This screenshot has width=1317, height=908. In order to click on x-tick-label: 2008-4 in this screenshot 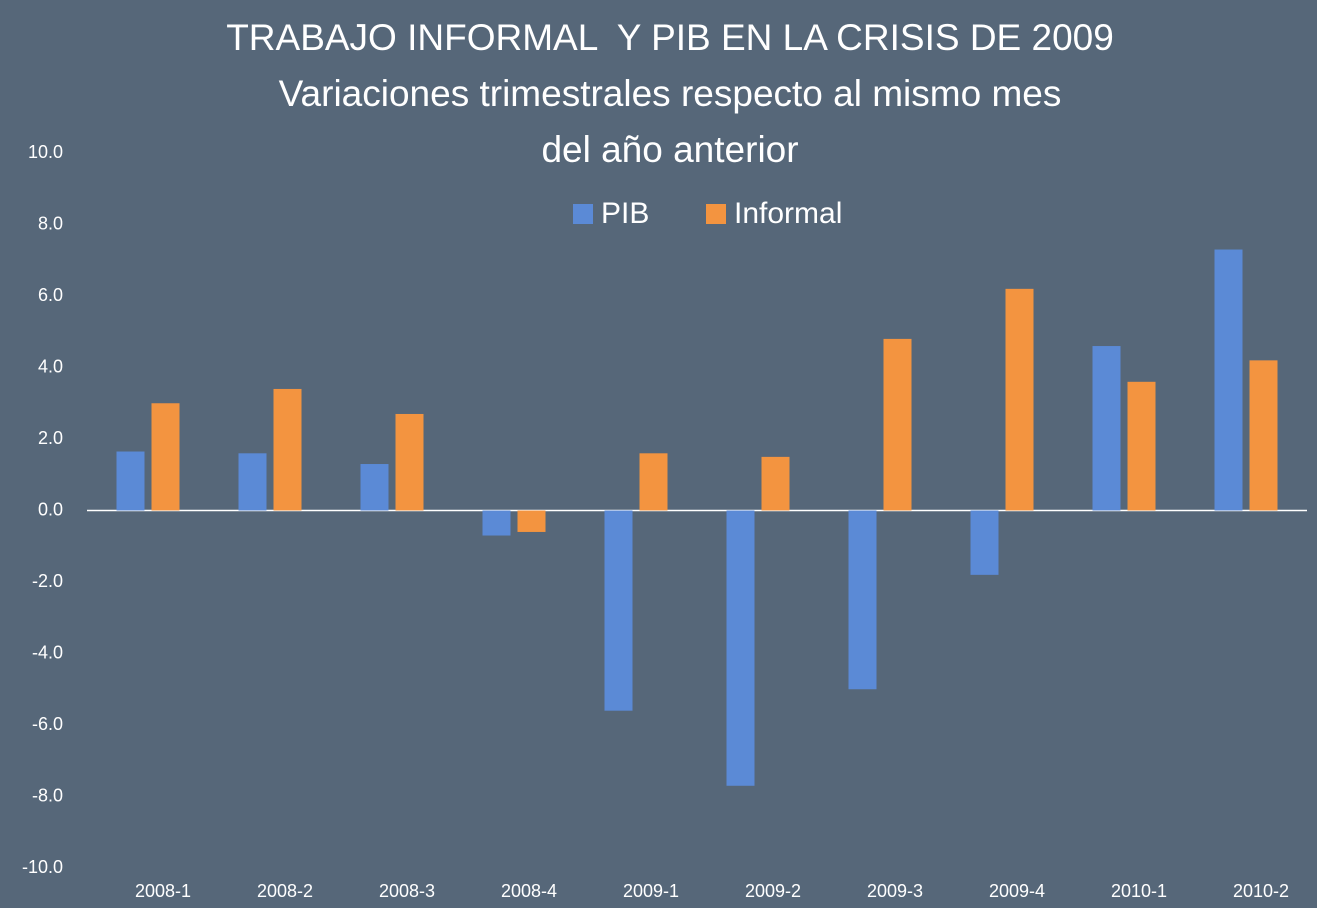, I will do `click(529, 891)`.